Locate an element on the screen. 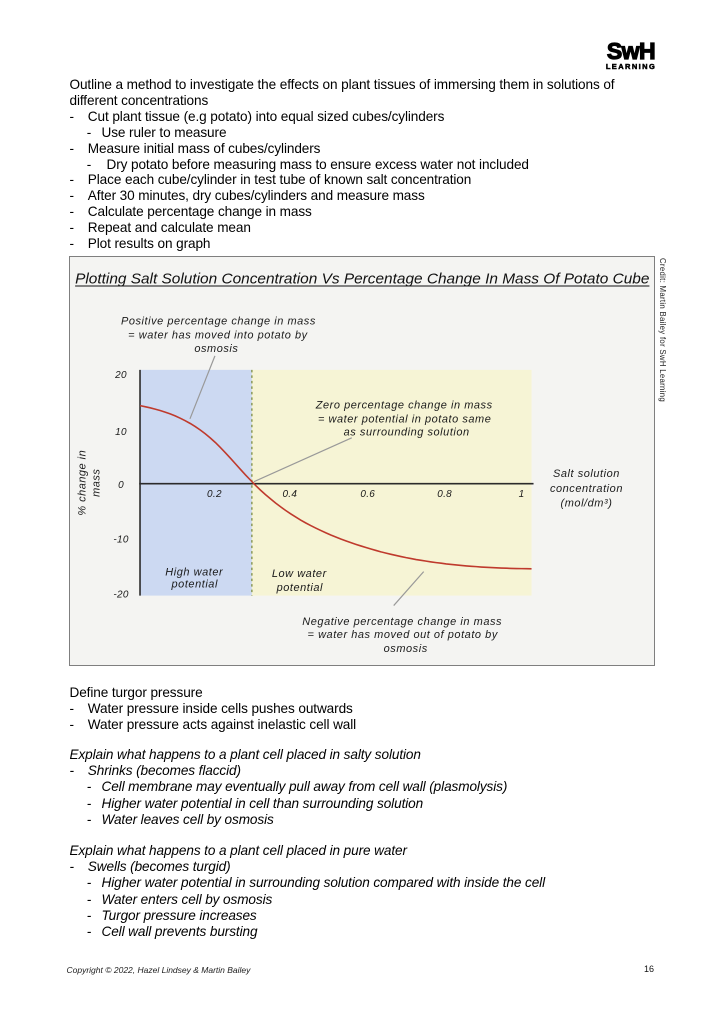 This screenshot has height=1024, width=724. svg-text:Positive percentage change in: Positive percentage change in mass is located at coordinates (218, 321).